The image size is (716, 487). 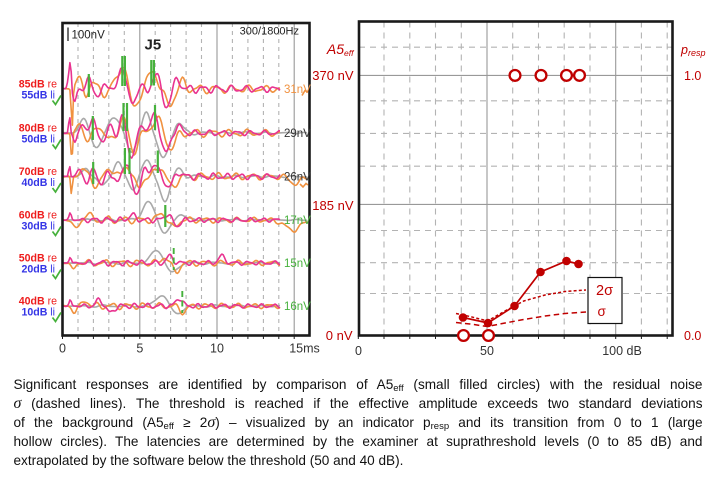 I want to click on svg-text: 29nV, so click(x=297, y=134).